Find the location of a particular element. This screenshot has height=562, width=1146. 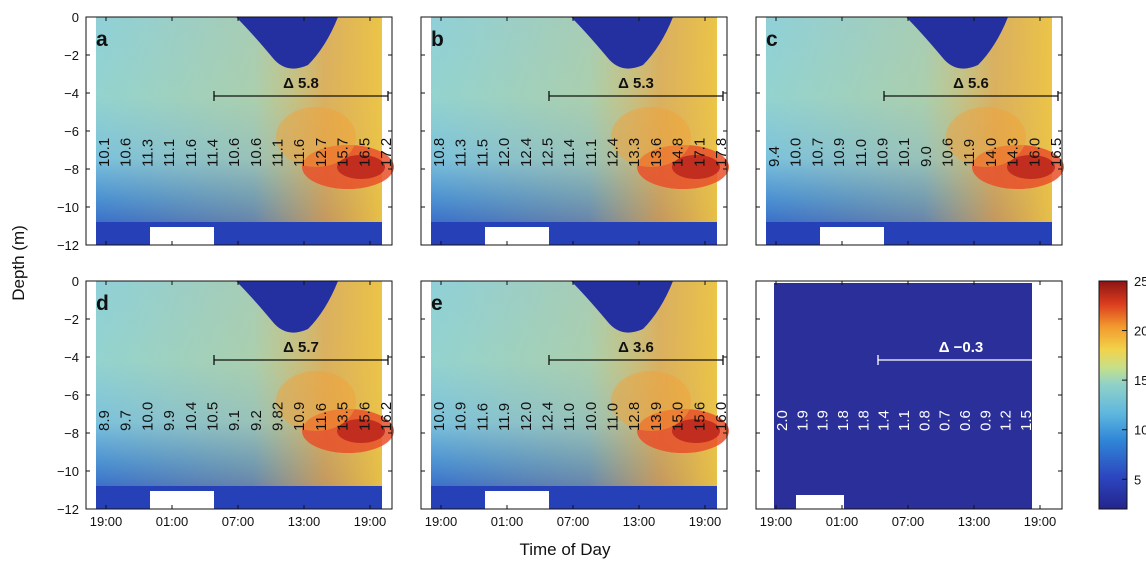

column-value: 10.7 is located at coordinates (817, 152).